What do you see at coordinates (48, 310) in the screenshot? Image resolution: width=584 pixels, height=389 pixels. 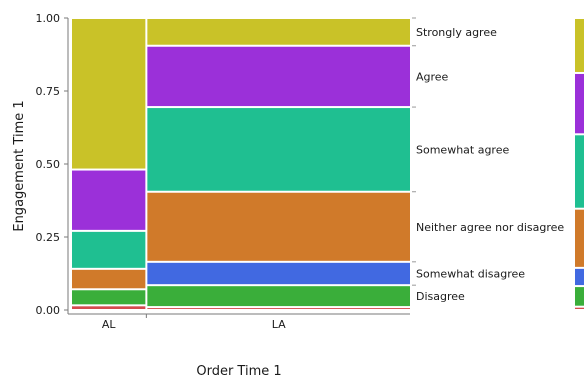 I see `y-tick-label: 0.00` at bounding box center [48, 310].